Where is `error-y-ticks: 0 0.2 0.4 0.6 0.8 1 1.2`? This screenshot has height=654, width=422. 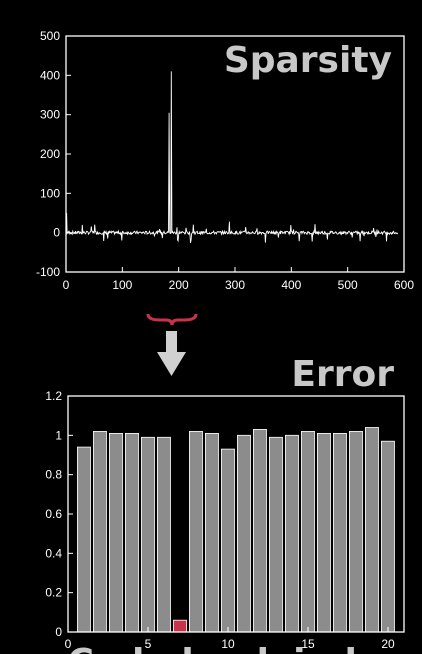 error-y-ticks: 0 0.2 0.4 0.6 0.8 1 1.2 is located at coordinates (59, 514).